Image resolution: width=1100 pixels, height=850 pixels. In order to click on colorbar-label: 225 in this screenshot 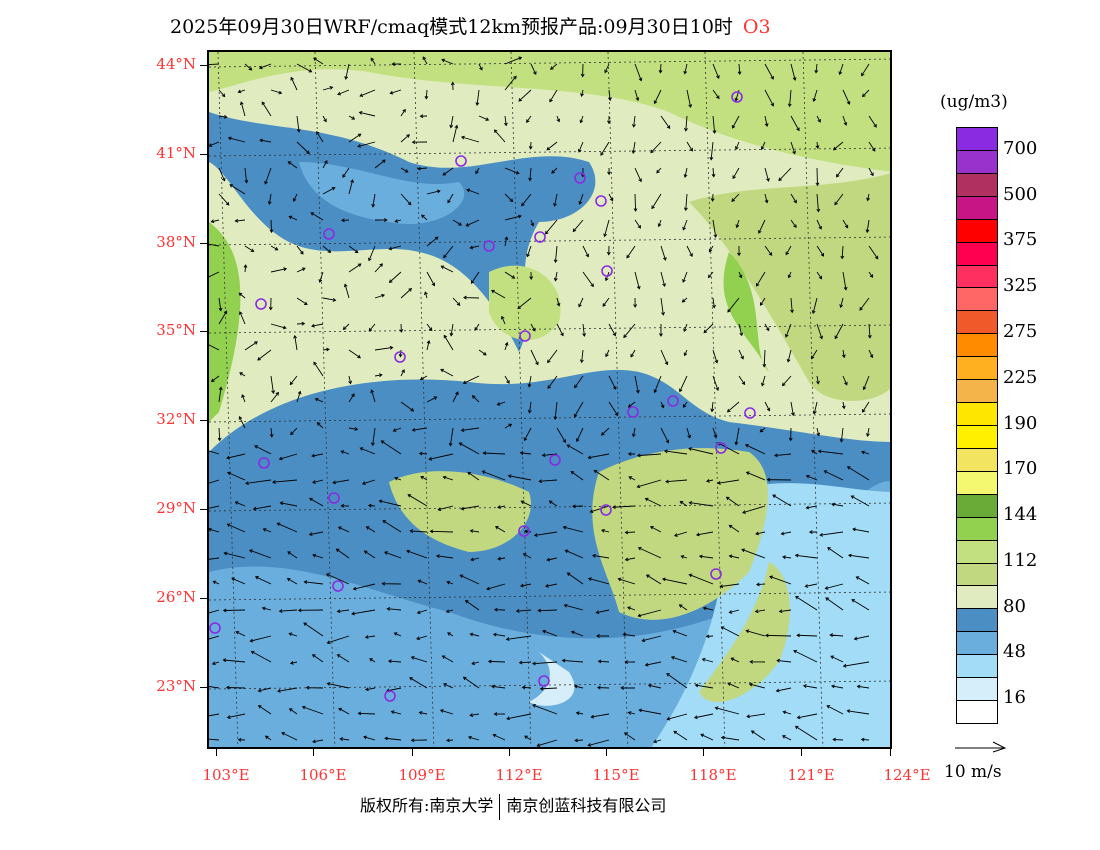, I will do `click(1020, 377)`.